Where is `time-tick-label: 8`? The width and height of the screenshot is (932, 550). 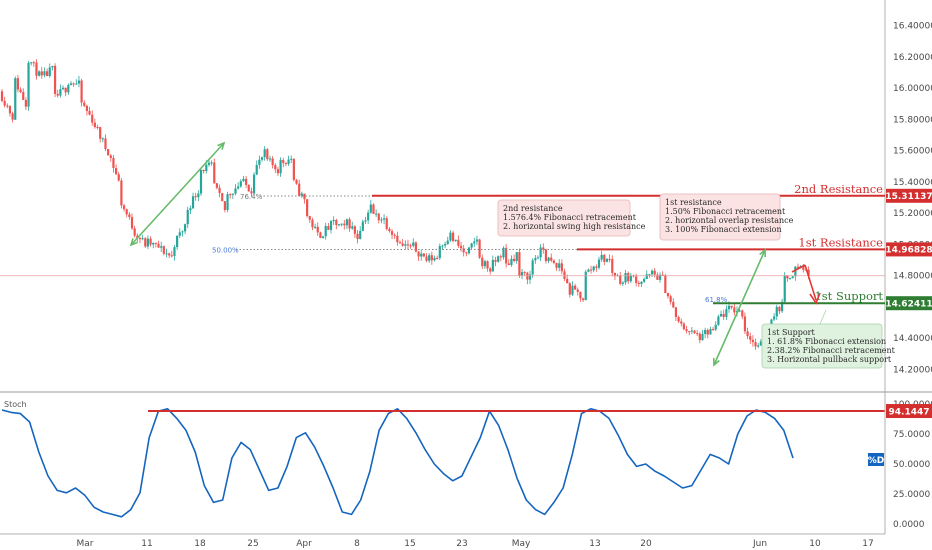 time-tick-label: 8 is located at coordinates (357, 544).